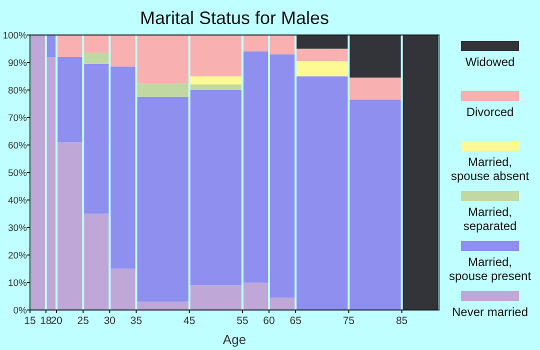 The height and width of the screenshot is (350, 540). What do you see at coordinates (190, 321) in the screenshot?
I see `x-tick-label: 45` at bounding box center [190, 321].